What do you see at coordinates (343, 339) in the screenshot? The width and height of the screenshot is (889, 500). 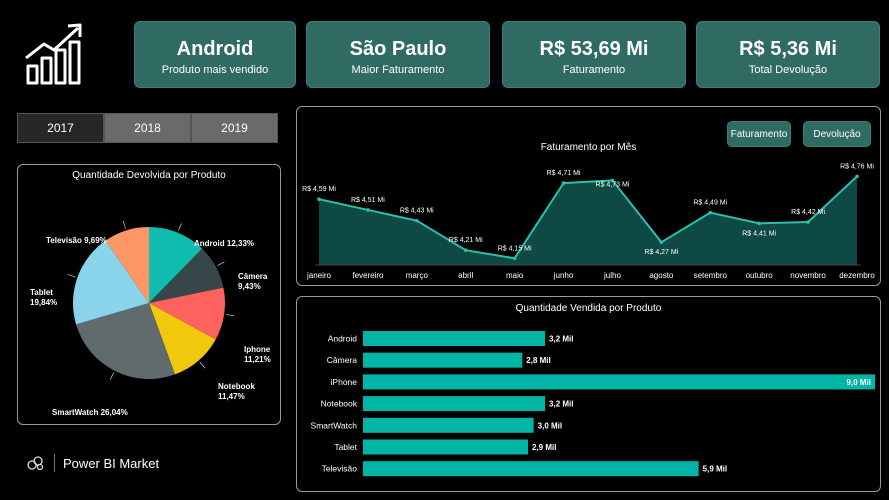 I see `bar-category-label: Android` at bounding box center [343, 339].